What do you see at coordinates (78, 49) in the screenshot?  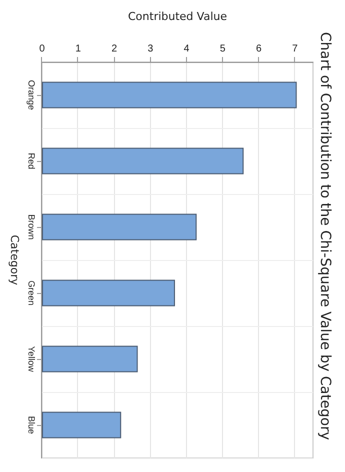 I see `x-tick-label: 1` at bounding box center [78, 49].